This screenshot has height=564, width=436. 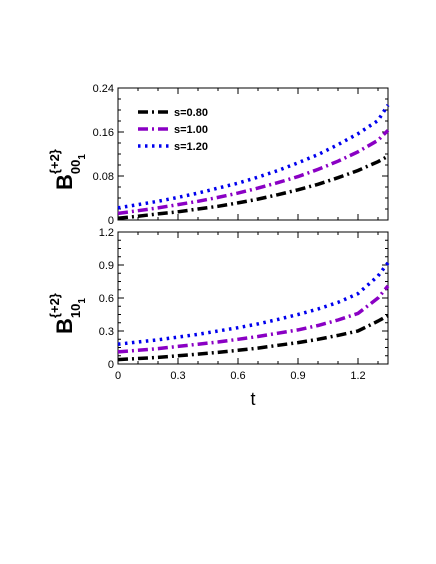 I want to click on y-tick-label: 1.2, so click(x=106, y=233).